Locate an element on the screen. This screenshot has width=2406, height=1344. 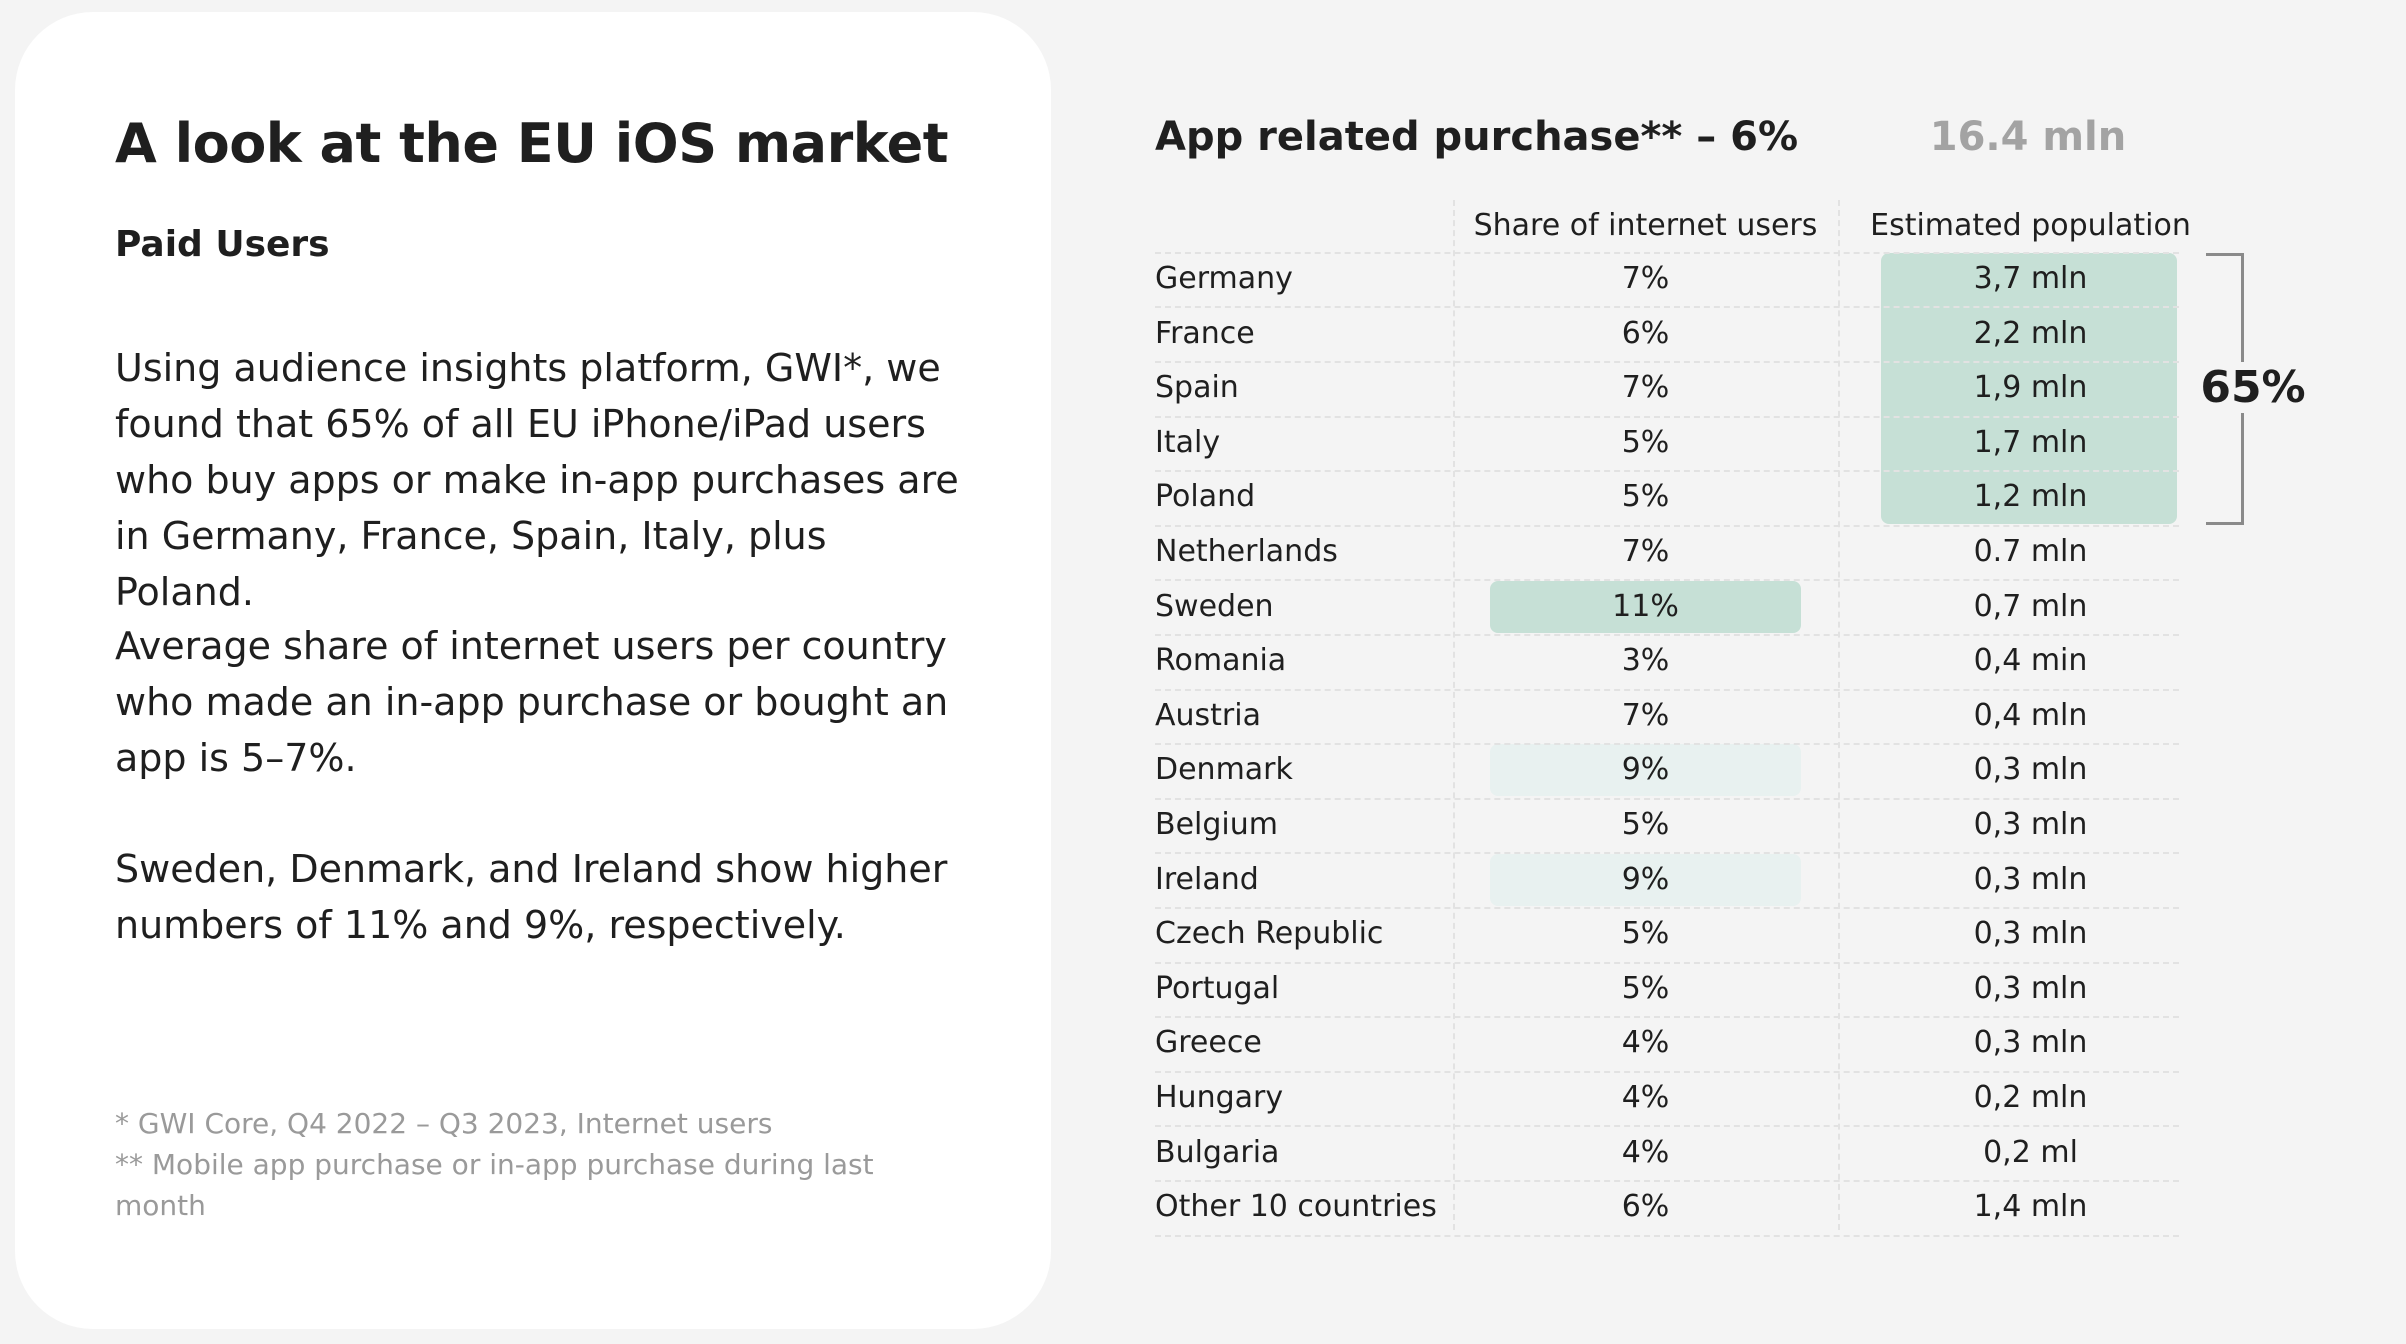
country-cell: Greece is located at coordinates (1208, 1043).